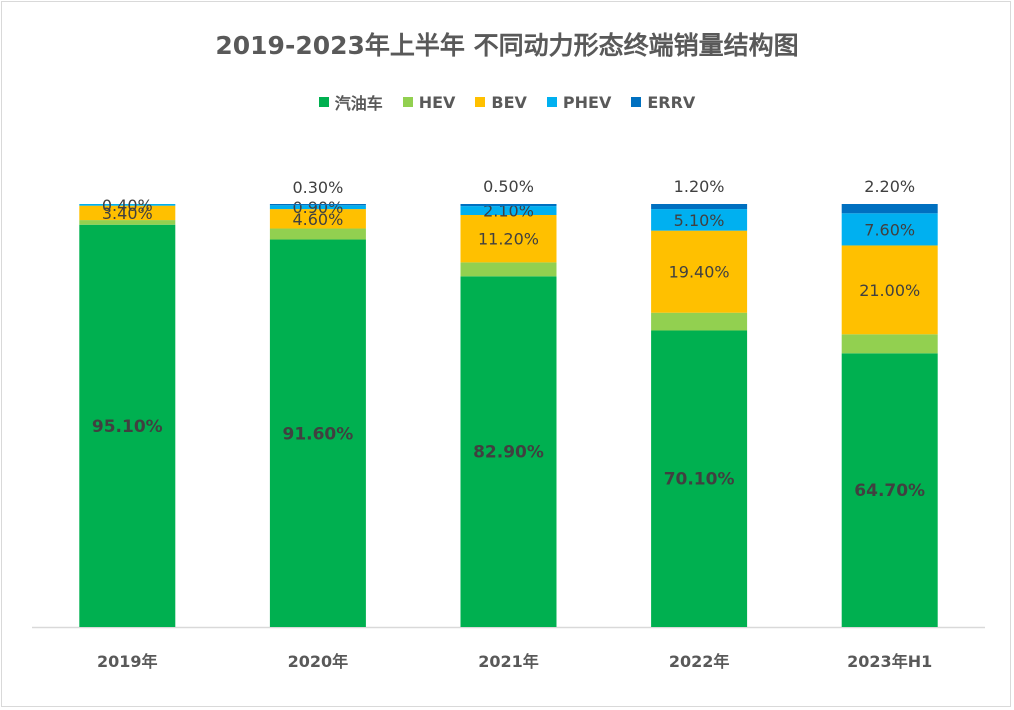  I want to click on legend-item: PHEV, so click(579, 102).